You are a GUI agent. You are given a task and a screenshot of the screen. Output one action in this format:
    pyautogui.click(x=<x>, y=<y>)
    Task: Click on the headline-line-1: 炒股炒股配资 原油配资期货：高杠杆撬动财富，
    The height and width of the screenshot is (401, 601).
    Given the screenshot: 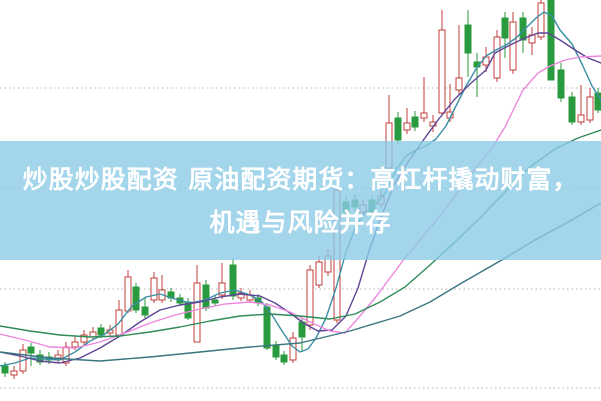 What is the action you would take?
    pyautogui.click(x=300, y=179)
    